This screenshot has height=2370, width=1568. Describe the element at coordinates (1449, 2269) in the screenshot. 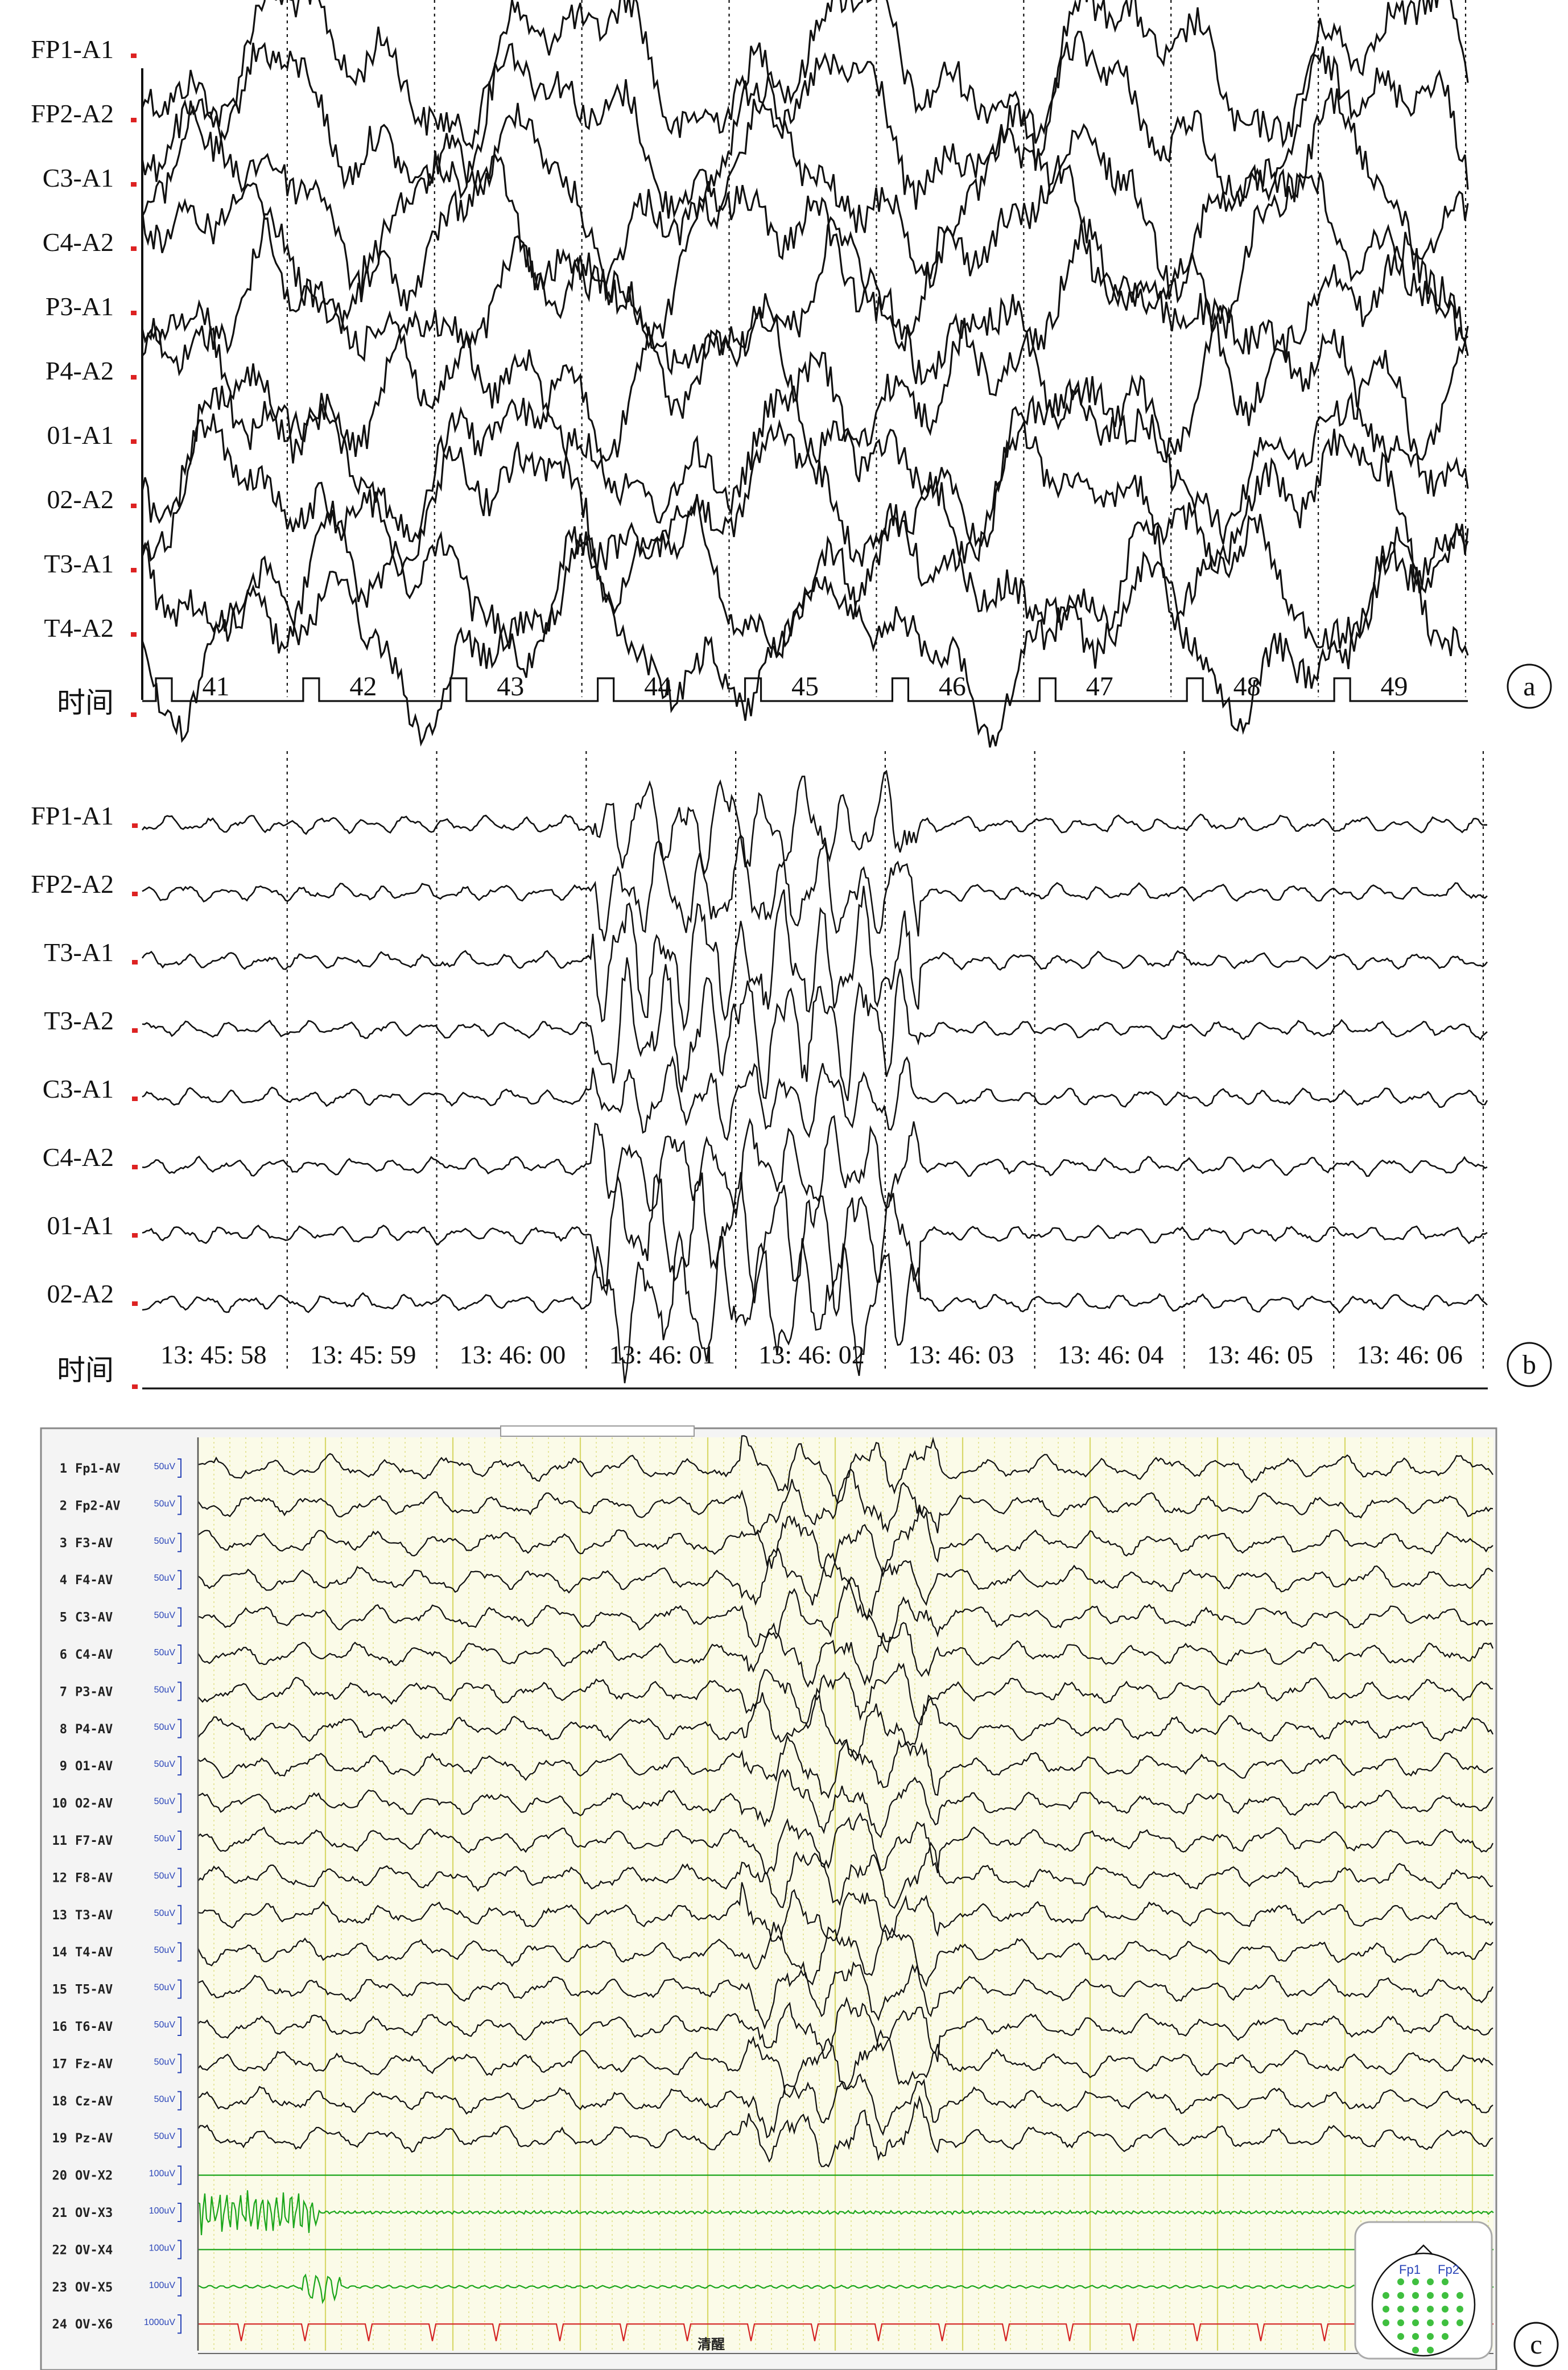

I see `electrode-label: Fp2` at that location.